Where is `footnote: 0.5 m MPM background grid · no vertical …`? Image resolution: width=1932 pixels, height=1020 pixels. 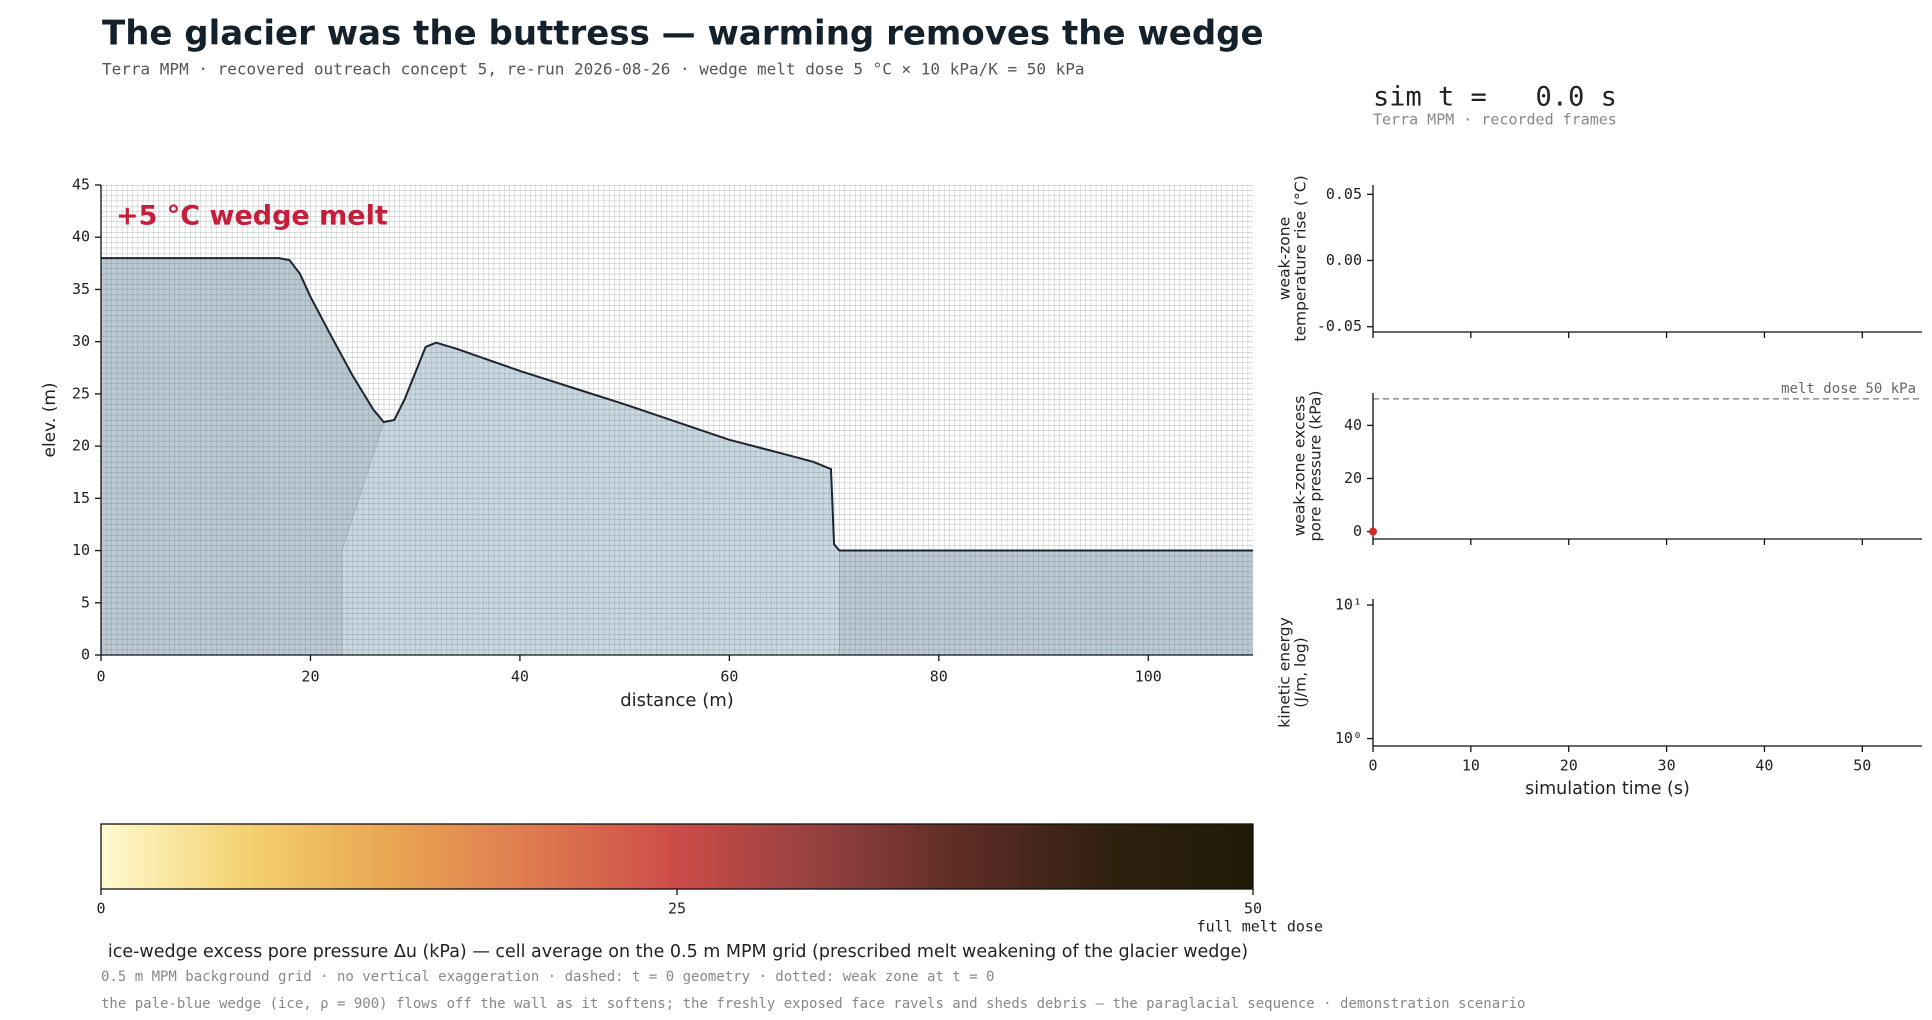 footnote: 0.5 m MPM background grid · no vertical … is located at coordinates (547, 977).